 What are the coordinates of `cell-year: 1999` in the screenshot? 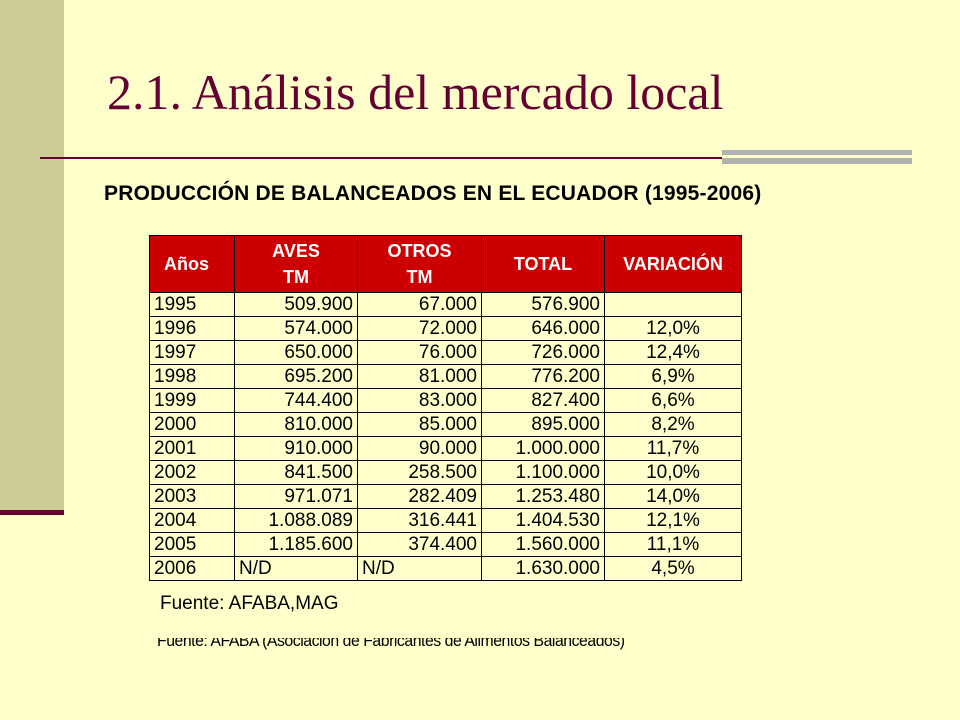 It's located at (192, 400).